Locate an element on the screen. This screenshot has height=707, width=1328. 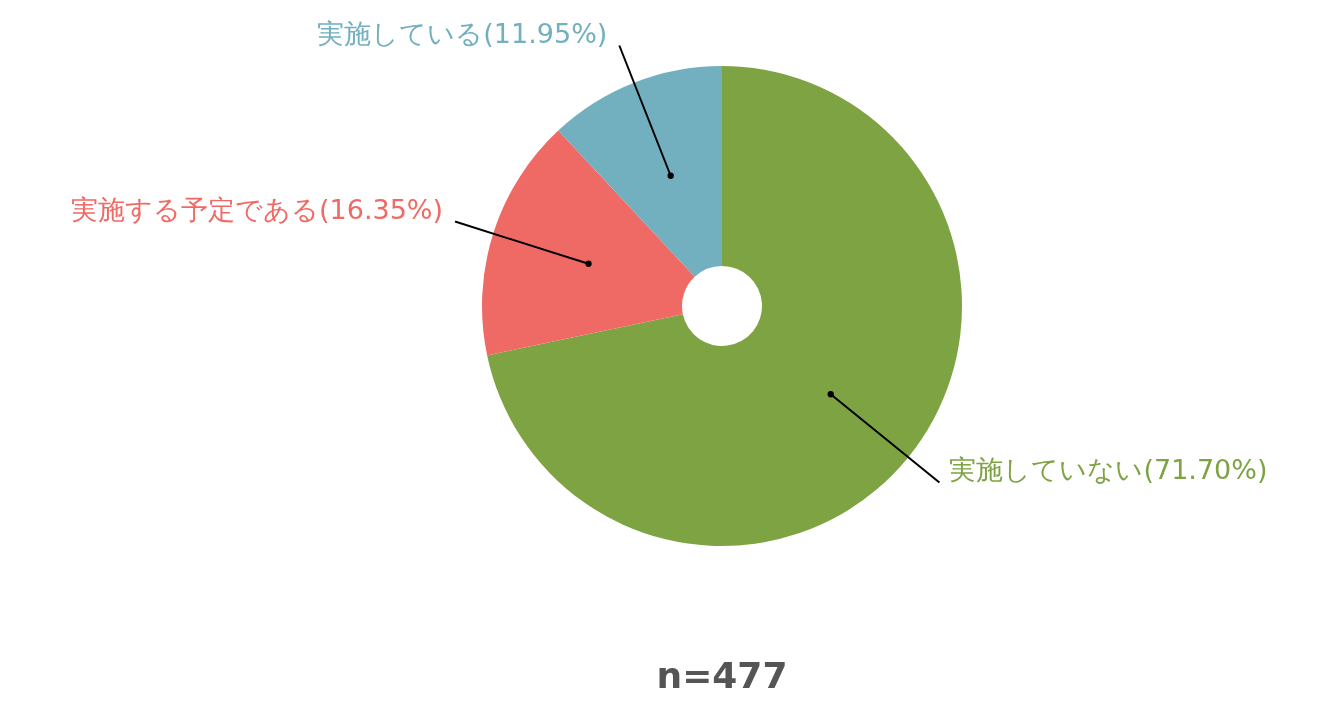
slice-label: 実施していない(71.70%) is located at coordinates (1108, 470).